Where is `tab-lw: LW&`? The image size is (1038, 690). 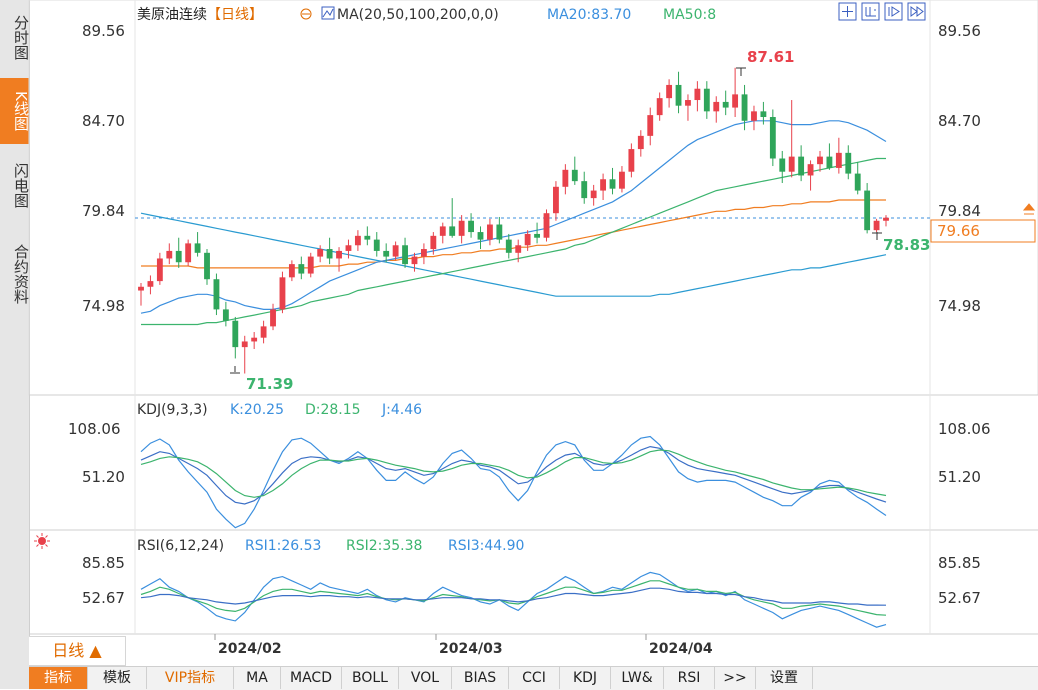
tab-lw: LW& is located at coordinates (637, 678).